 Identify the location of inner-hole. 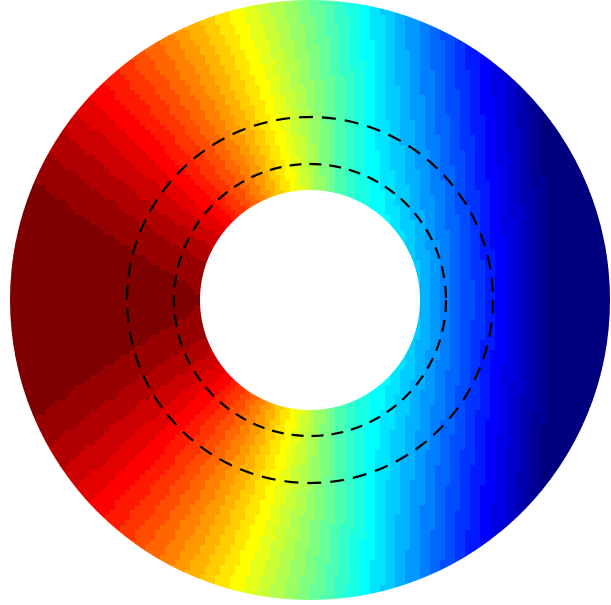
(310, 300).